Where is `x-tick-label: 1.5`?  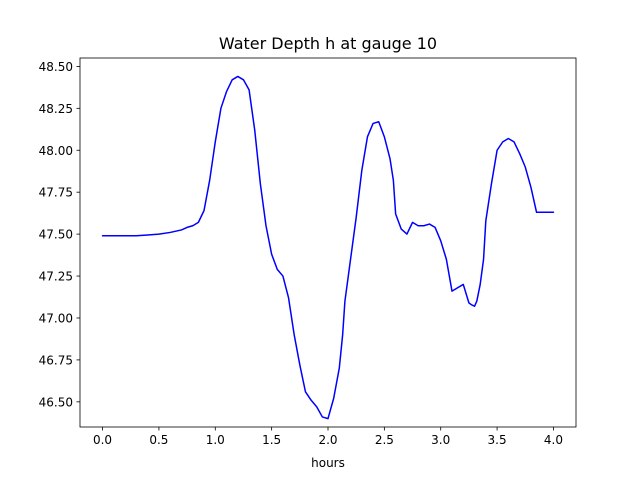
x-tick-label: 1.5 is located at coordinates (271, 440).